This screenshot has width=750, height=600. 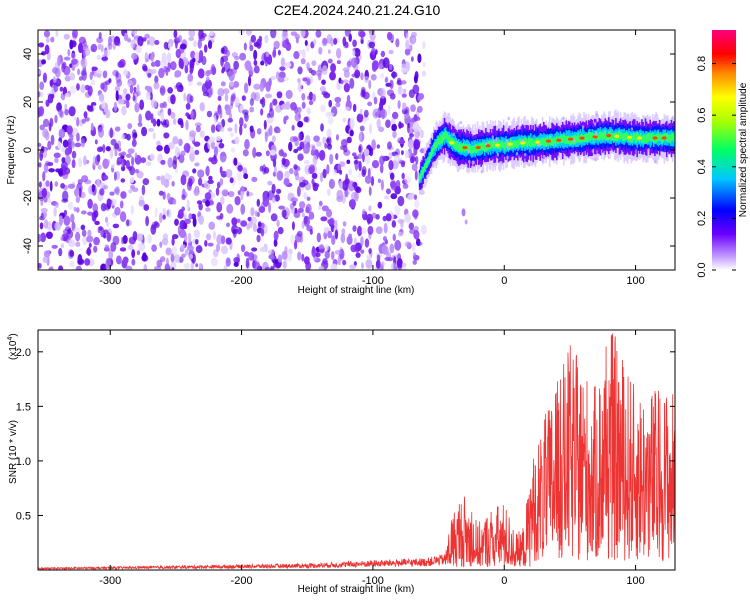 What do you see at coordinates (23, 353) in the screenshot?
I see `snr-y-tick-label: 2.0` at bounding box center [23, 353].